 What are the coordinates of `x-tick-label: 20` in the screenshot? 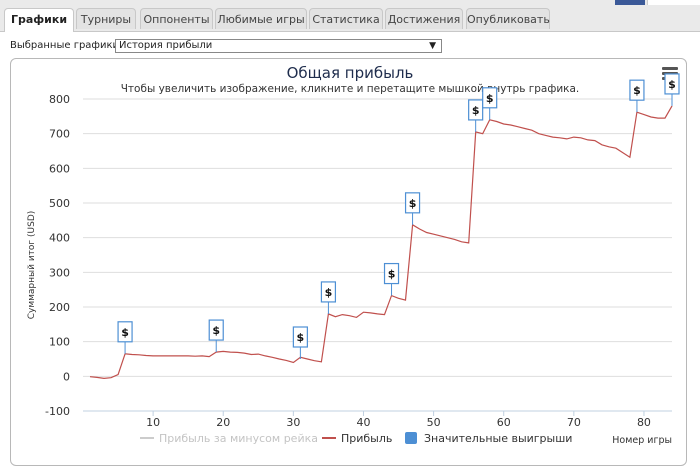 It's located at (223, 422).